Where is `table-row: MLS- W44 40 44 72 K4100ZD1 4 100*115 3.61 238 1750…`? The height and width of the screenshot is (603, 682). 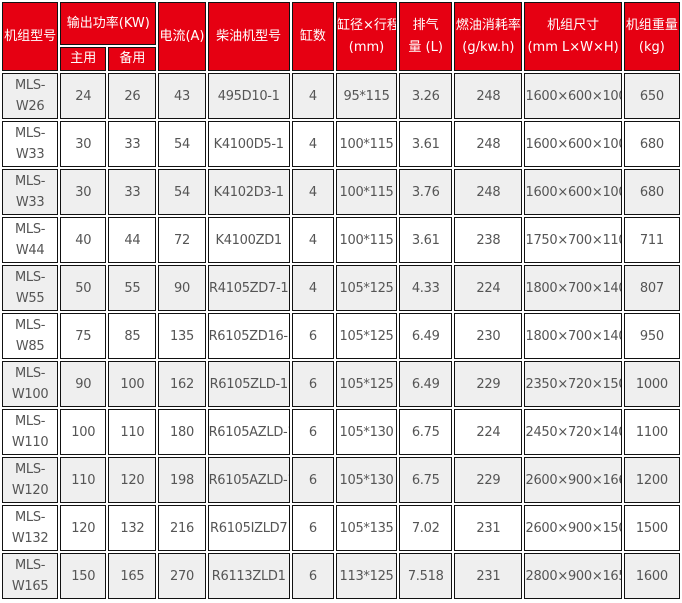 table-row: MLS- W44 40 44 72 K4100ZD1 4 100*115 3.61 238 1750… is located at coordinates (341, 240).